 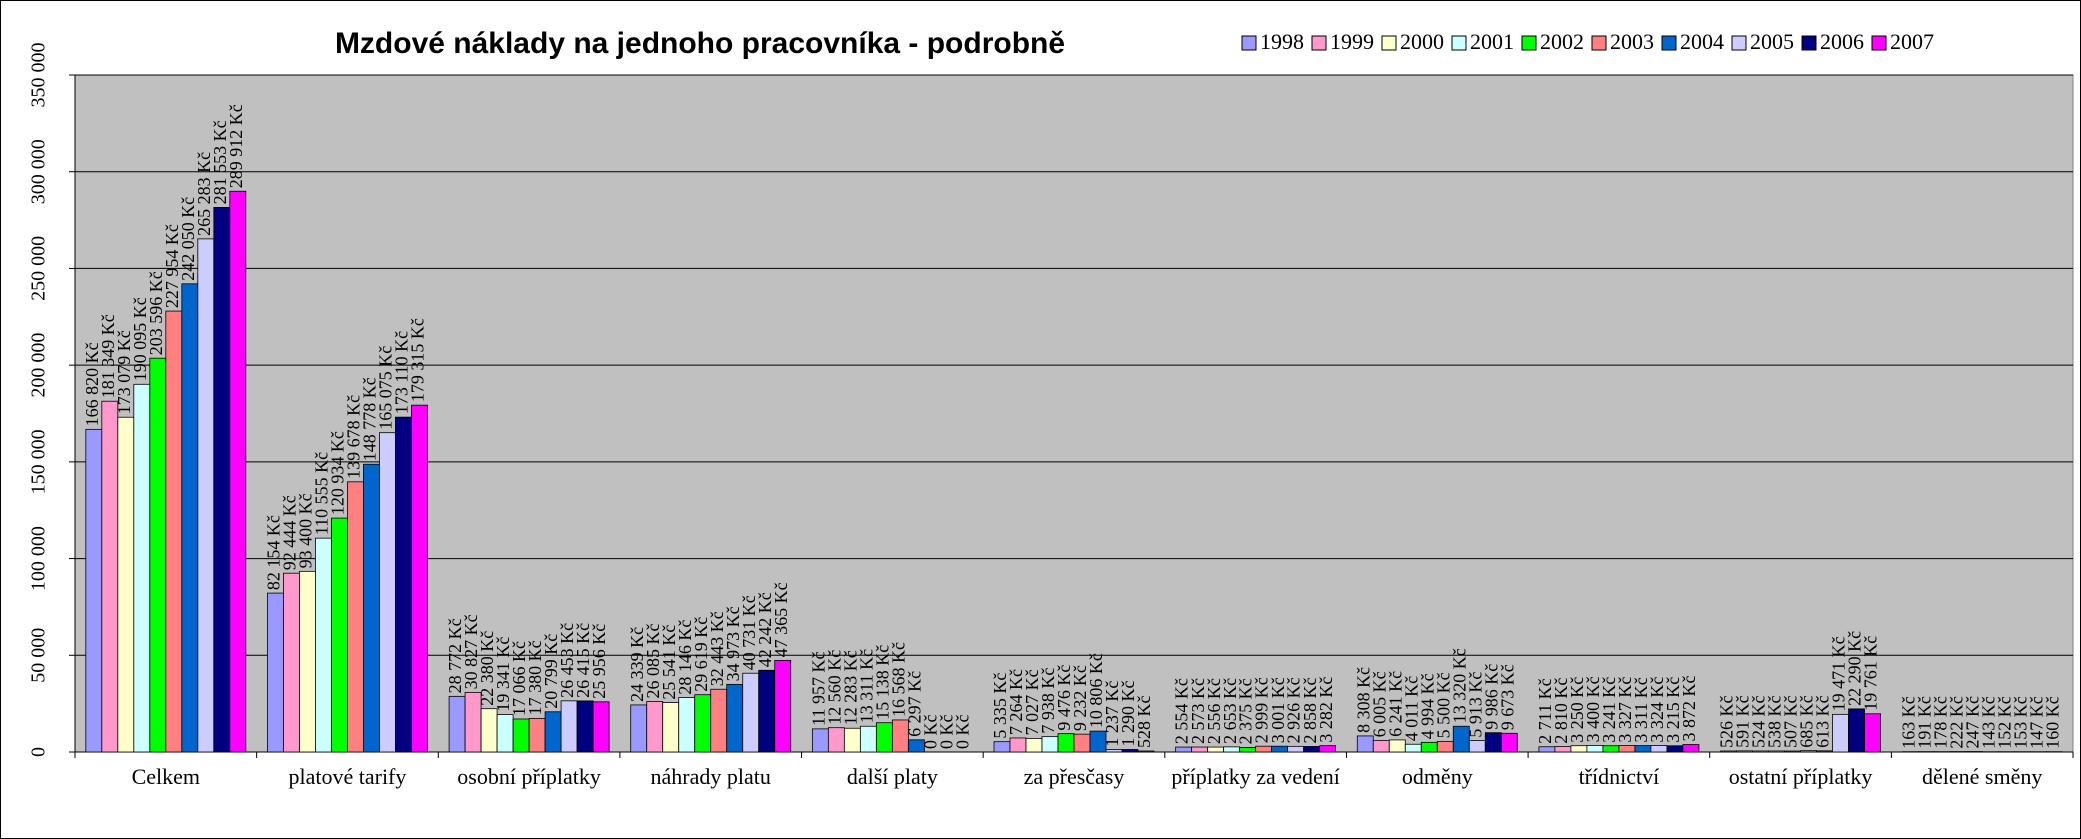 I want to click on x-tick-label: příplatky za vedení, so click(x=1255, y=776).